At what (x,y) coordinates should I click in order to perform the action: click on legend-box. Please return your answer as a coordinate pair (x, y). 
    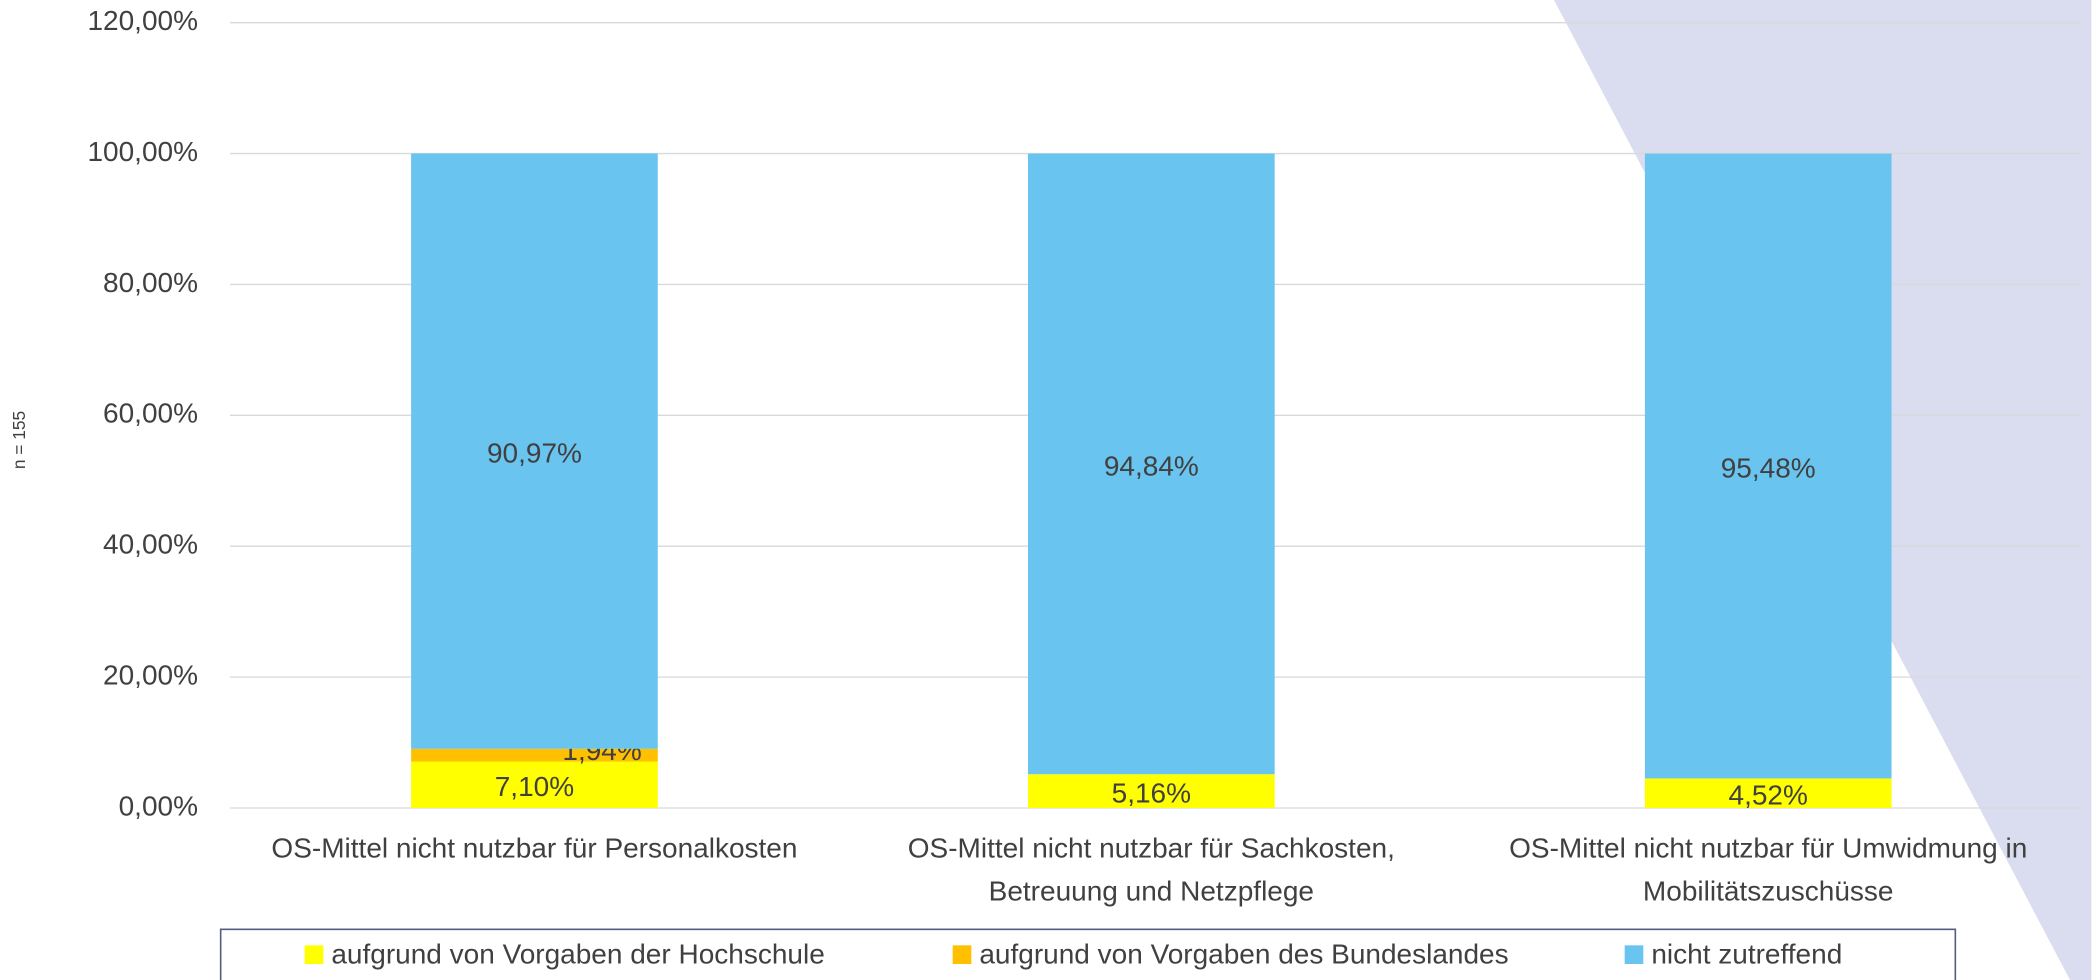
    Looking at the image, I should click on (1088, 954).